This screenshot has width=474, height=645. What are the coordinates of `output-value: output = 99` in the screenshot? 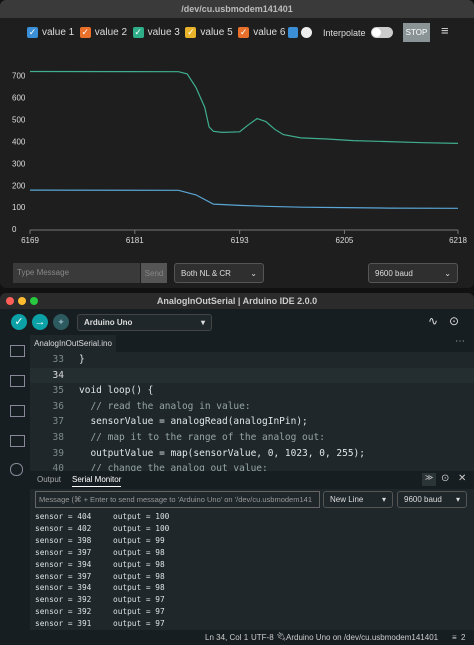 It's located at (139, 540).